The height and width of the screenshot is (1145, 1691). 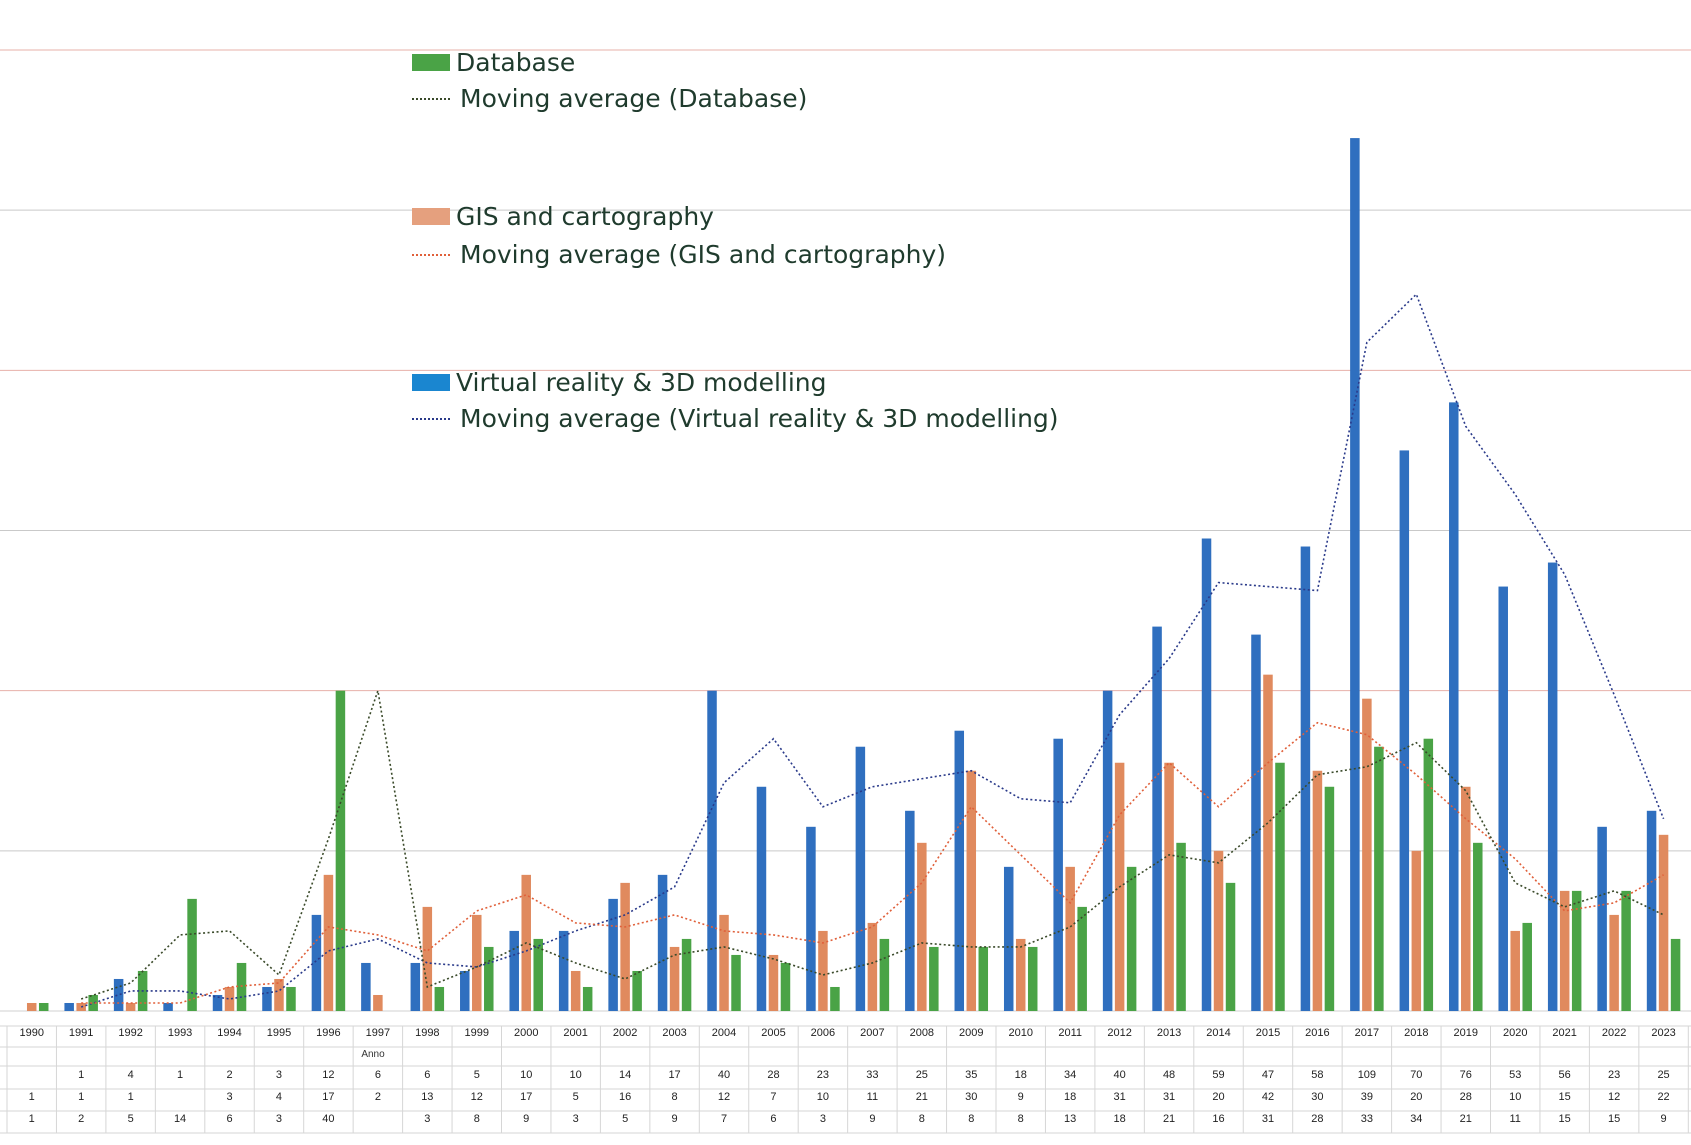 I want to click on bar-gis-and-cartography-2021, so click(x=1564, y=950).